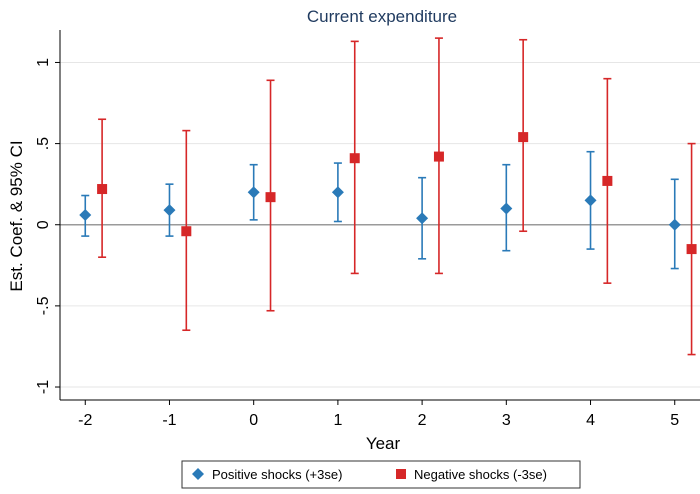 Image resolution: width=700 pixels, height=494 pixels. Describe the element at coordinates (378, 414) in the screenshot. I see `x-axis-ticks: -2 -1 0 1 2 3 4 5` at that location.